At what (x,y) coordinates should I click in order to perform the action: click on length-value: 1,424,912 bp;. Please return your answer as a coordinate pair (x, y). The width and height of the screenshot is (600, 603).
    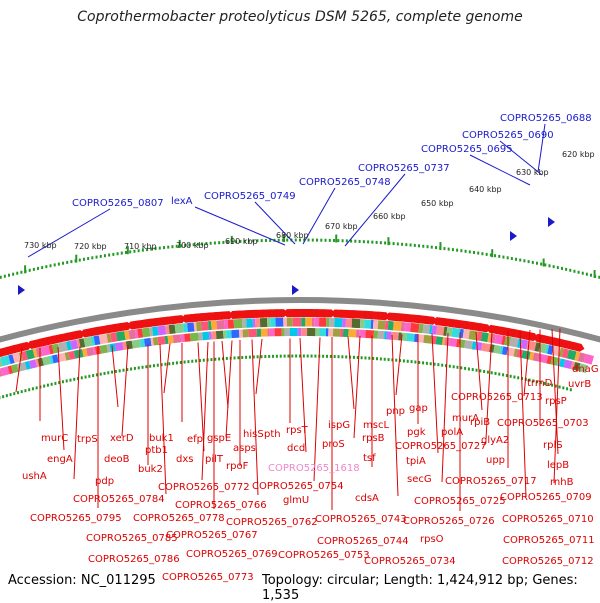
    Looking at the image, I should click on (482, 580).